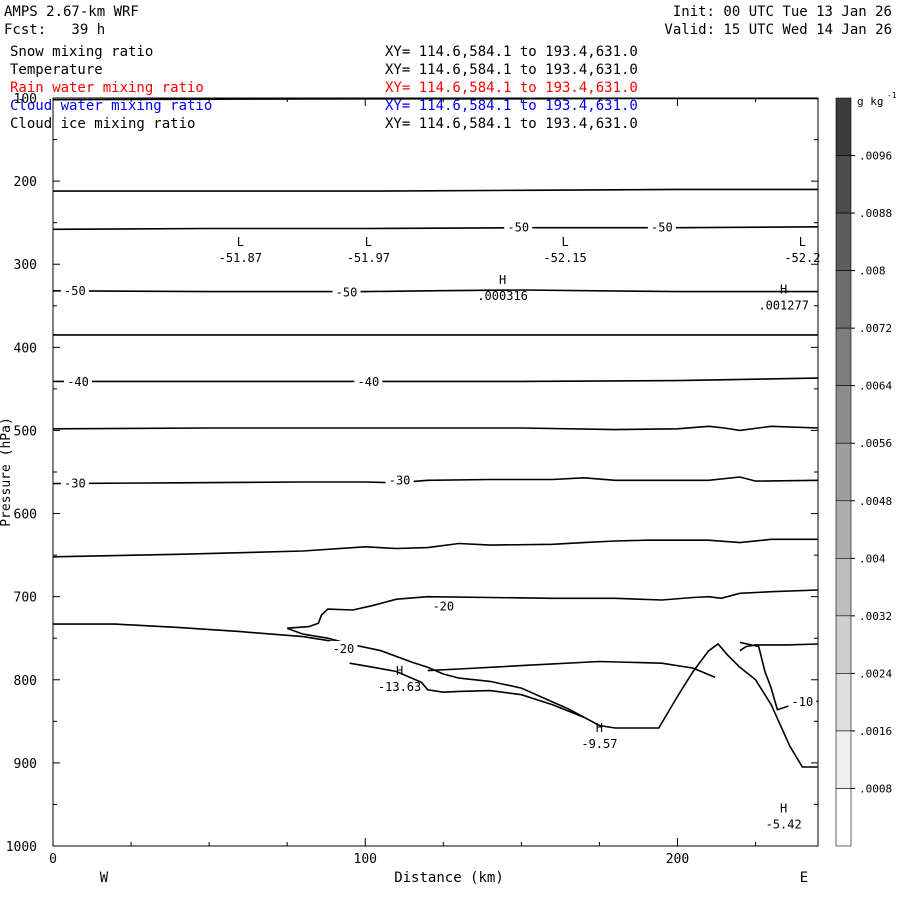 The image size is (900, 900). I want to click on y-tick-label: 1000, so click(21, 847).